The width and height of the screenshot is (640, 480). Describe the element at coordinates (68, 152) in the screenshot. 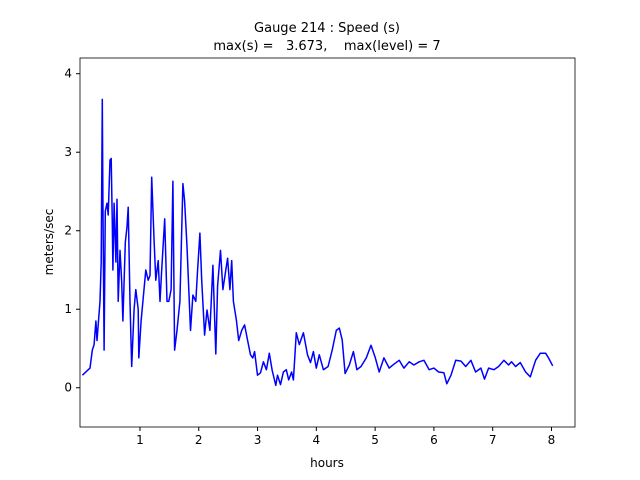

I see `y-tick-label: 3` at that location.